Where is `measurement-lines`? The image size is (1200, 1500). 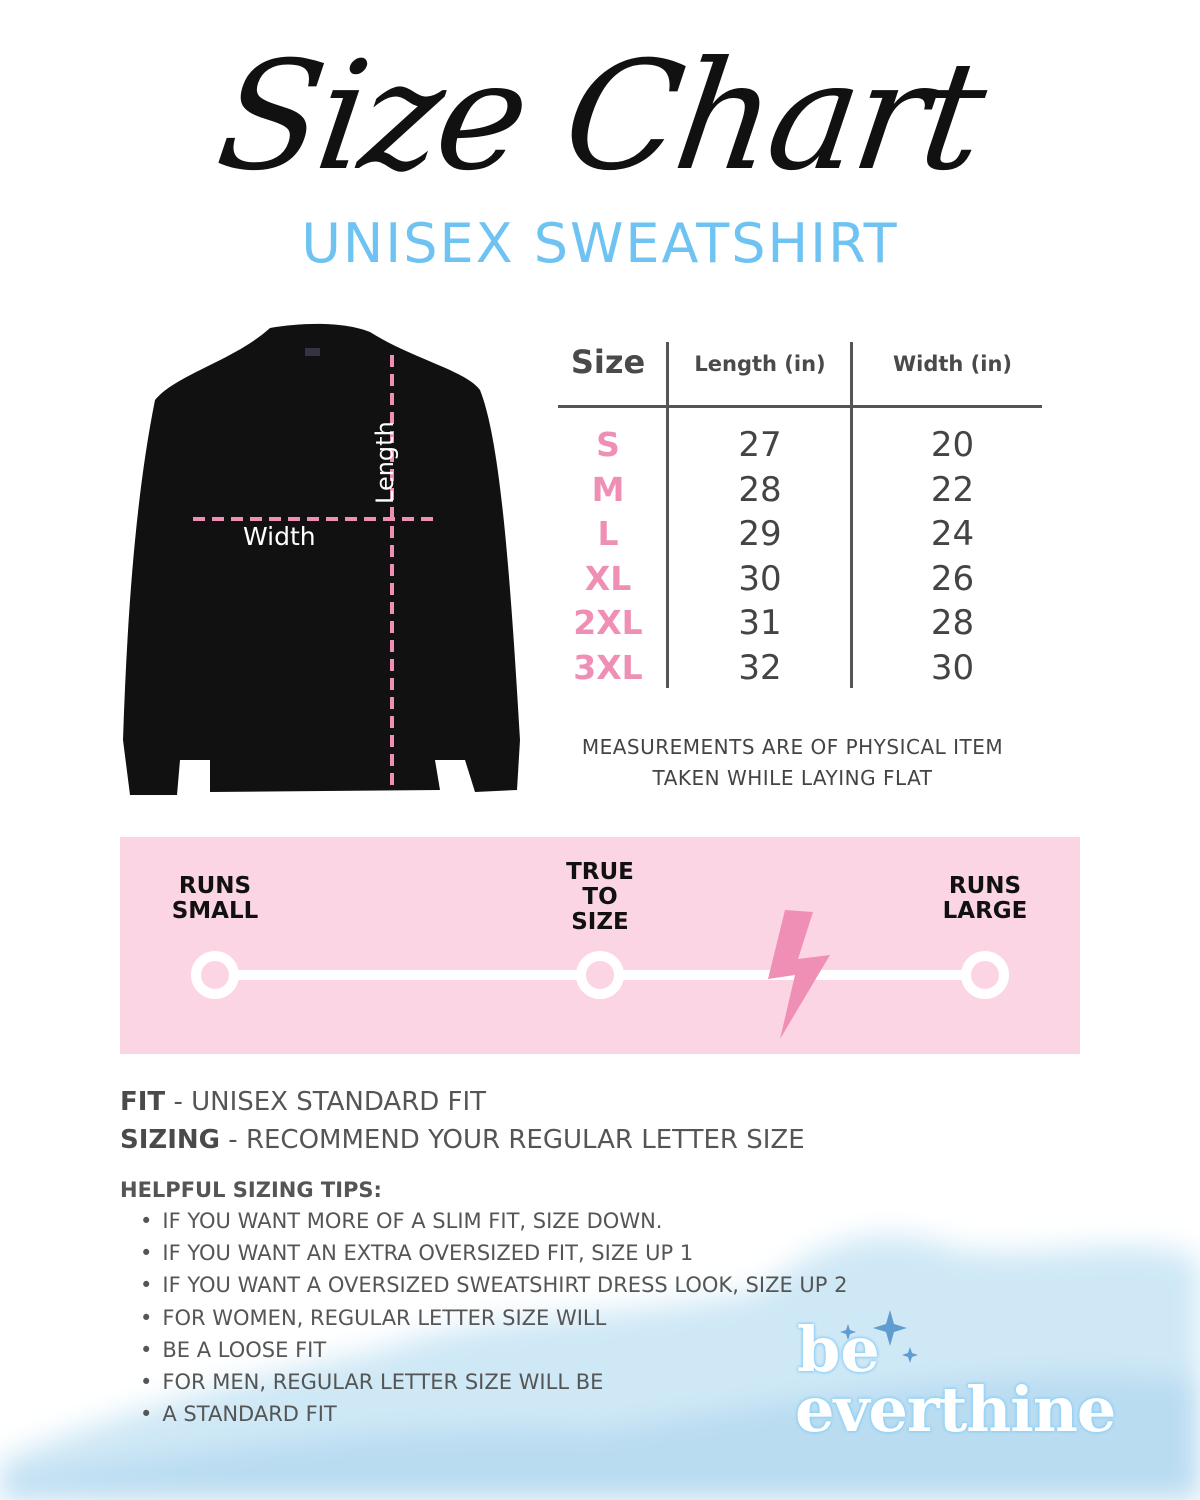
measurement-lines is located at coordinates (315, 572).